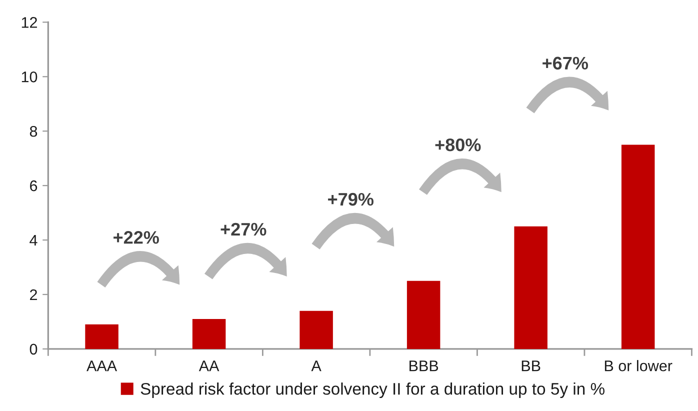 This screenshot has height=411, width=698. What do you see at coordinates (102, 366) in the screenshot?
I see `x-tick-label: AAA` at bounding box center [102, 366].